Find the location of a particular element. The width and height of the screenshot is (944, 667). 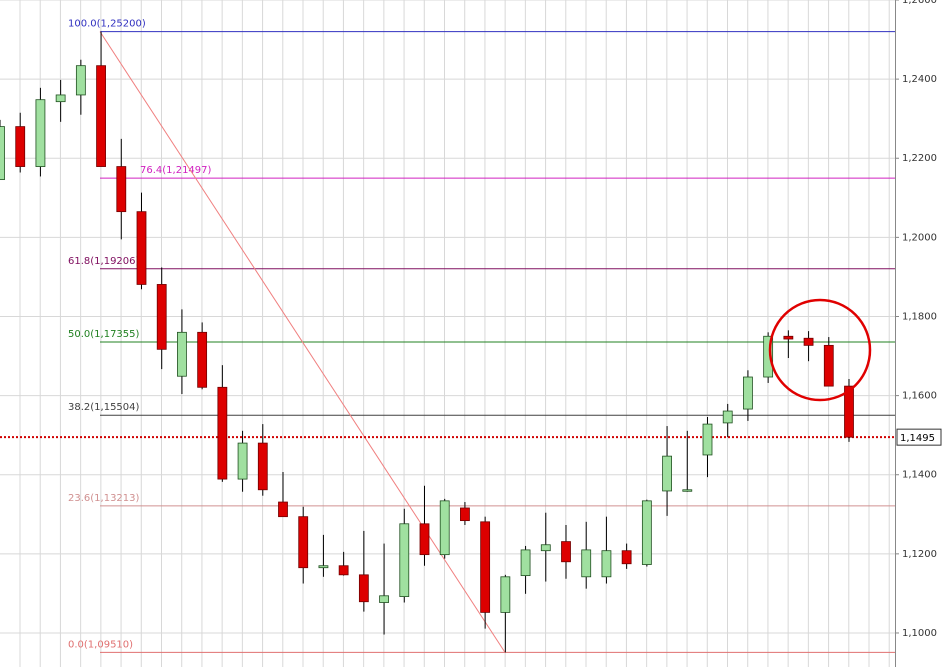

fib-label: 76.4(1,21497) is located at coordinates (176, 170).